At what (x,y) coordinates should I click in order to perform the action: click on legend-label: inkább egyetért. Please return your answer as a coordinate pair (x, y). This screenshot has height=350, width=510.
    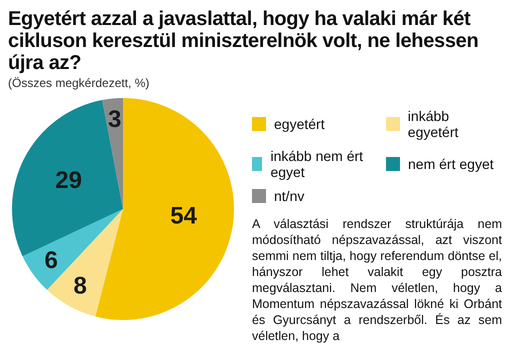
    Looking at the image, I should click on (434, 124).